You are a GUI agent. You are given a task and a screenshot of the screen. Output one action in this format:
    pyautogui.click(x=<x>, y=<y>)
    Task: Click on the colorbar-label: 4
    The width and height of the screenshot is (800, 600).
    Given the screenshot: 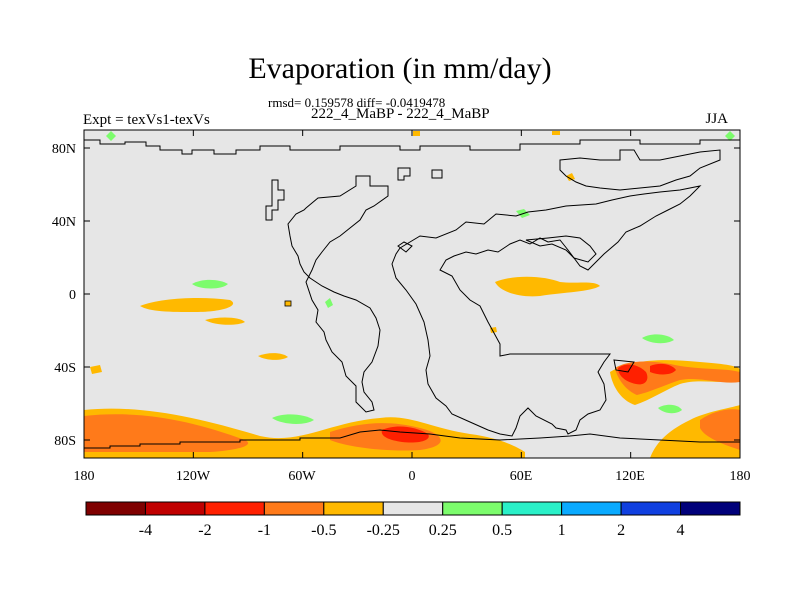 What is the action you would take?
    pyautogui.click(x=681, y=530)
    